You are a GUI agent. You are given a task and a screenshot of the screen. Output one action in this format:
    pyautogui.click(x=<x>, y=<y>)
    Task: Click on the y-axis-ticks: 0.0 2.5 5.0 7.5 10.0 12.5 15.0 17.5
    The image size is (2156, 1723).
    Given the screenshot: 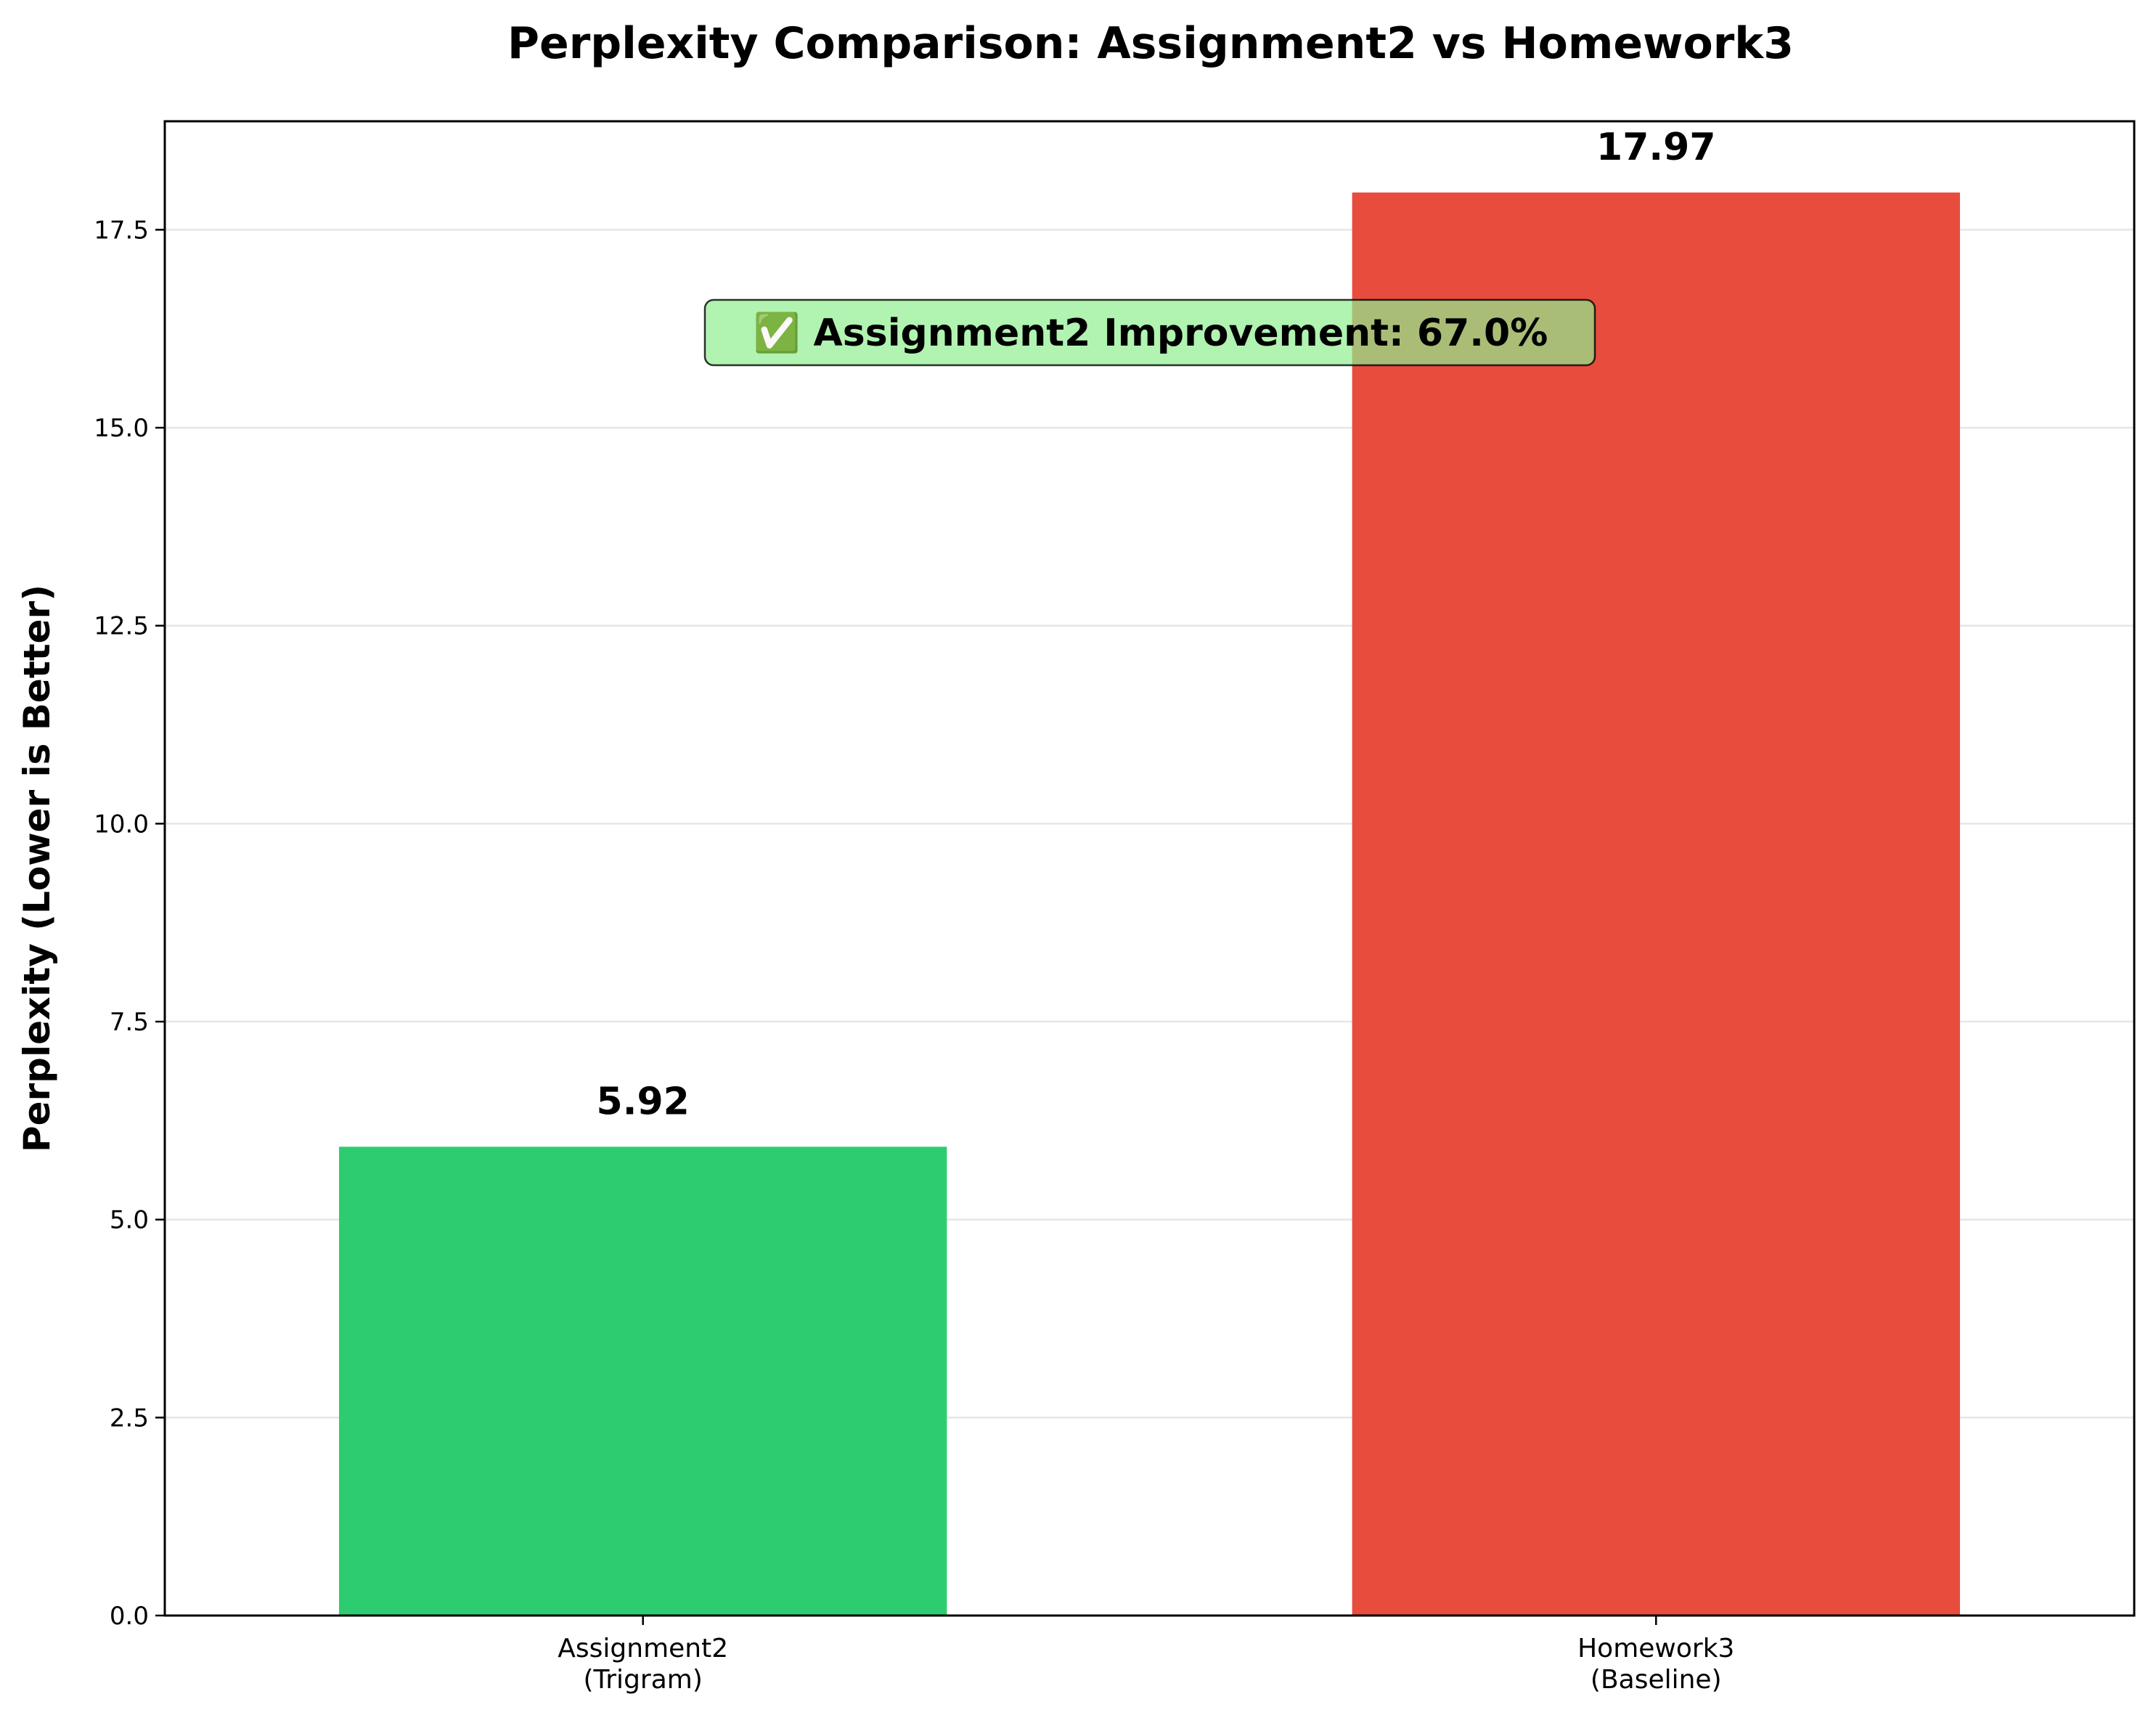 What is the action you would take?
    pyautogui.click(x=130, y=923)
    